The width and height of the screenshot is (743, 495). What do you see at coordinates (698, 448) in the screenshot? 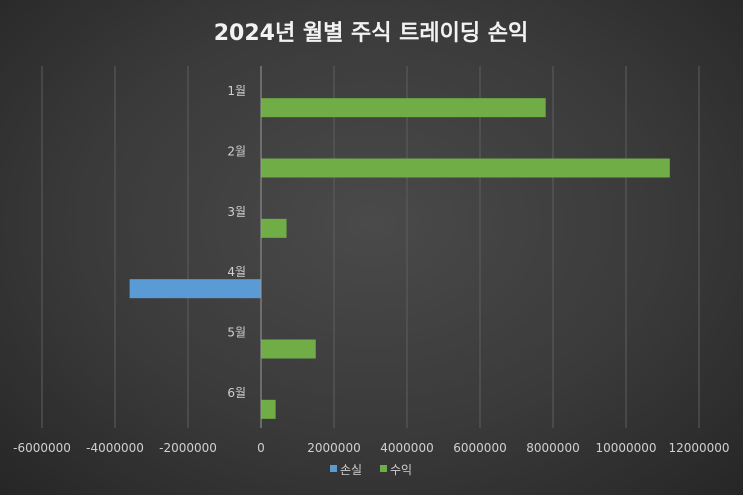
I see `x-tick-label: 12000000` at bounding box center [698, 448].